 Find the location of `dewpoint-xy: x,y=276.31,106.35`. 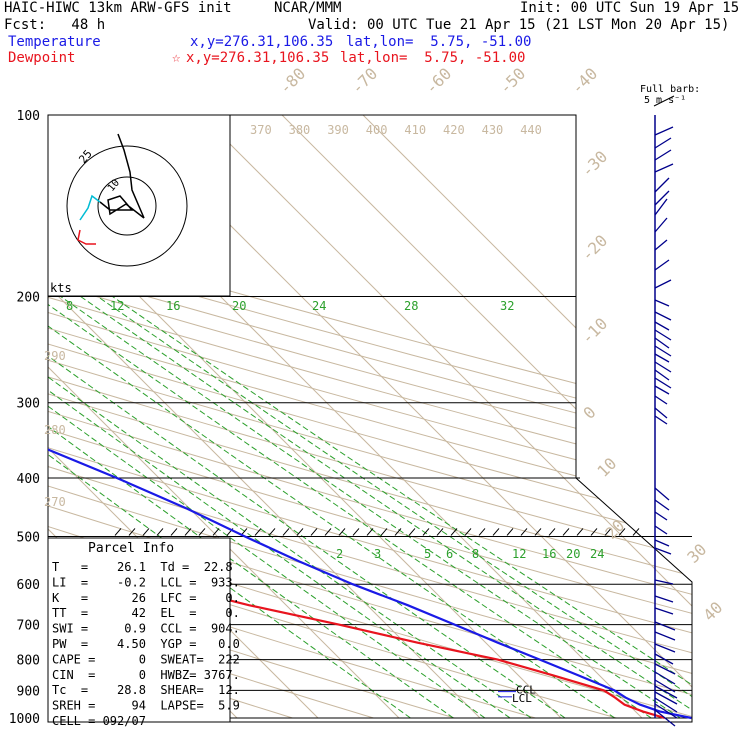

dewpoint-xy: x,y=276.31,106.35 is located at coordinates (258, 58).